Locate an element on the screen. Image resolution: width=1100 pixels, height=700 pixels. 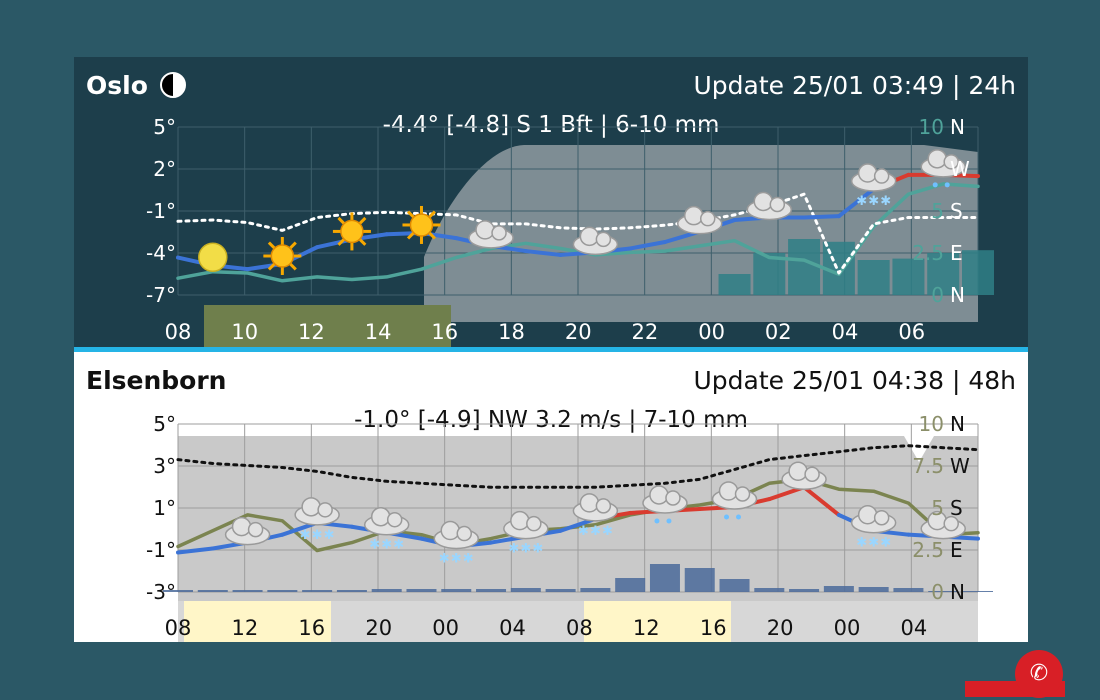
oslo-daylight-band is located at coordinates (327, 326).